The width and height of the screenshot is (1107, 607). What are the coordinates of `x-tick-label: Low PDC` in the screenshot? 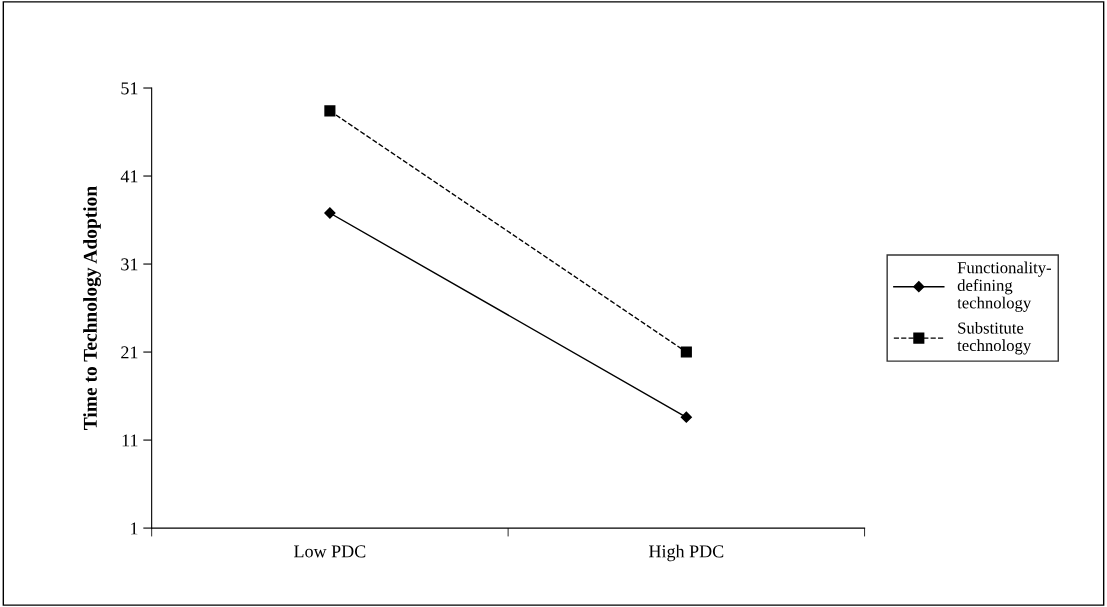 It's located at (330, 551).